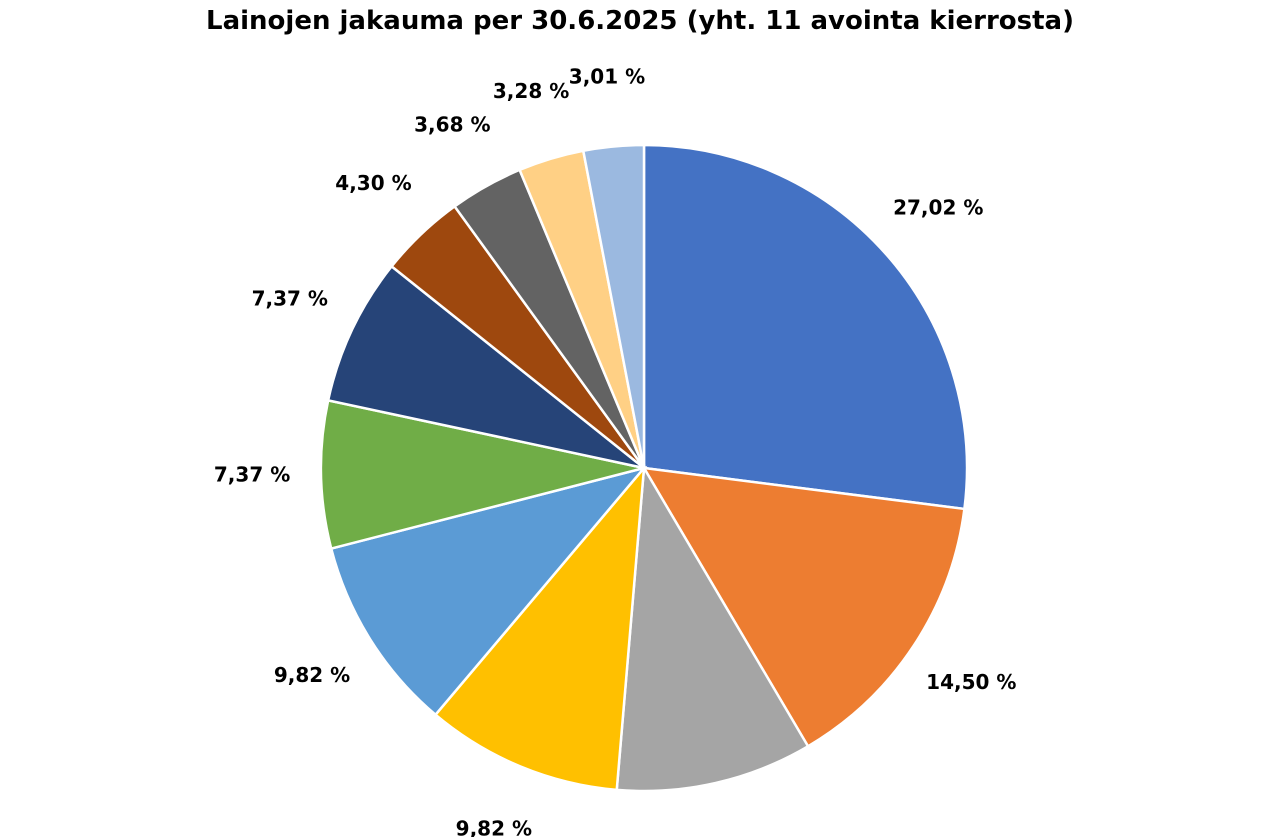 This screenshot has height=837, width=1280. Describe the element at coordinates (452, 125) in the screenshot. I see `slice-label-9: 3,68 %` at that location.